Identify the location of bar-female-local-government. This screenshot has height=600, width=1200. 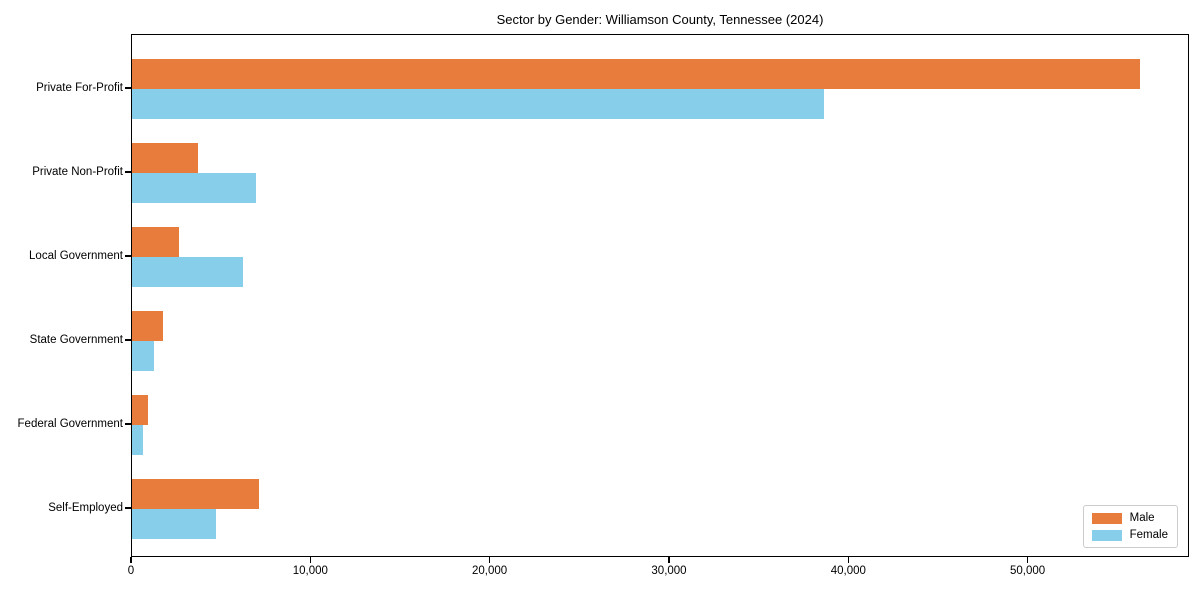
(188, 272).